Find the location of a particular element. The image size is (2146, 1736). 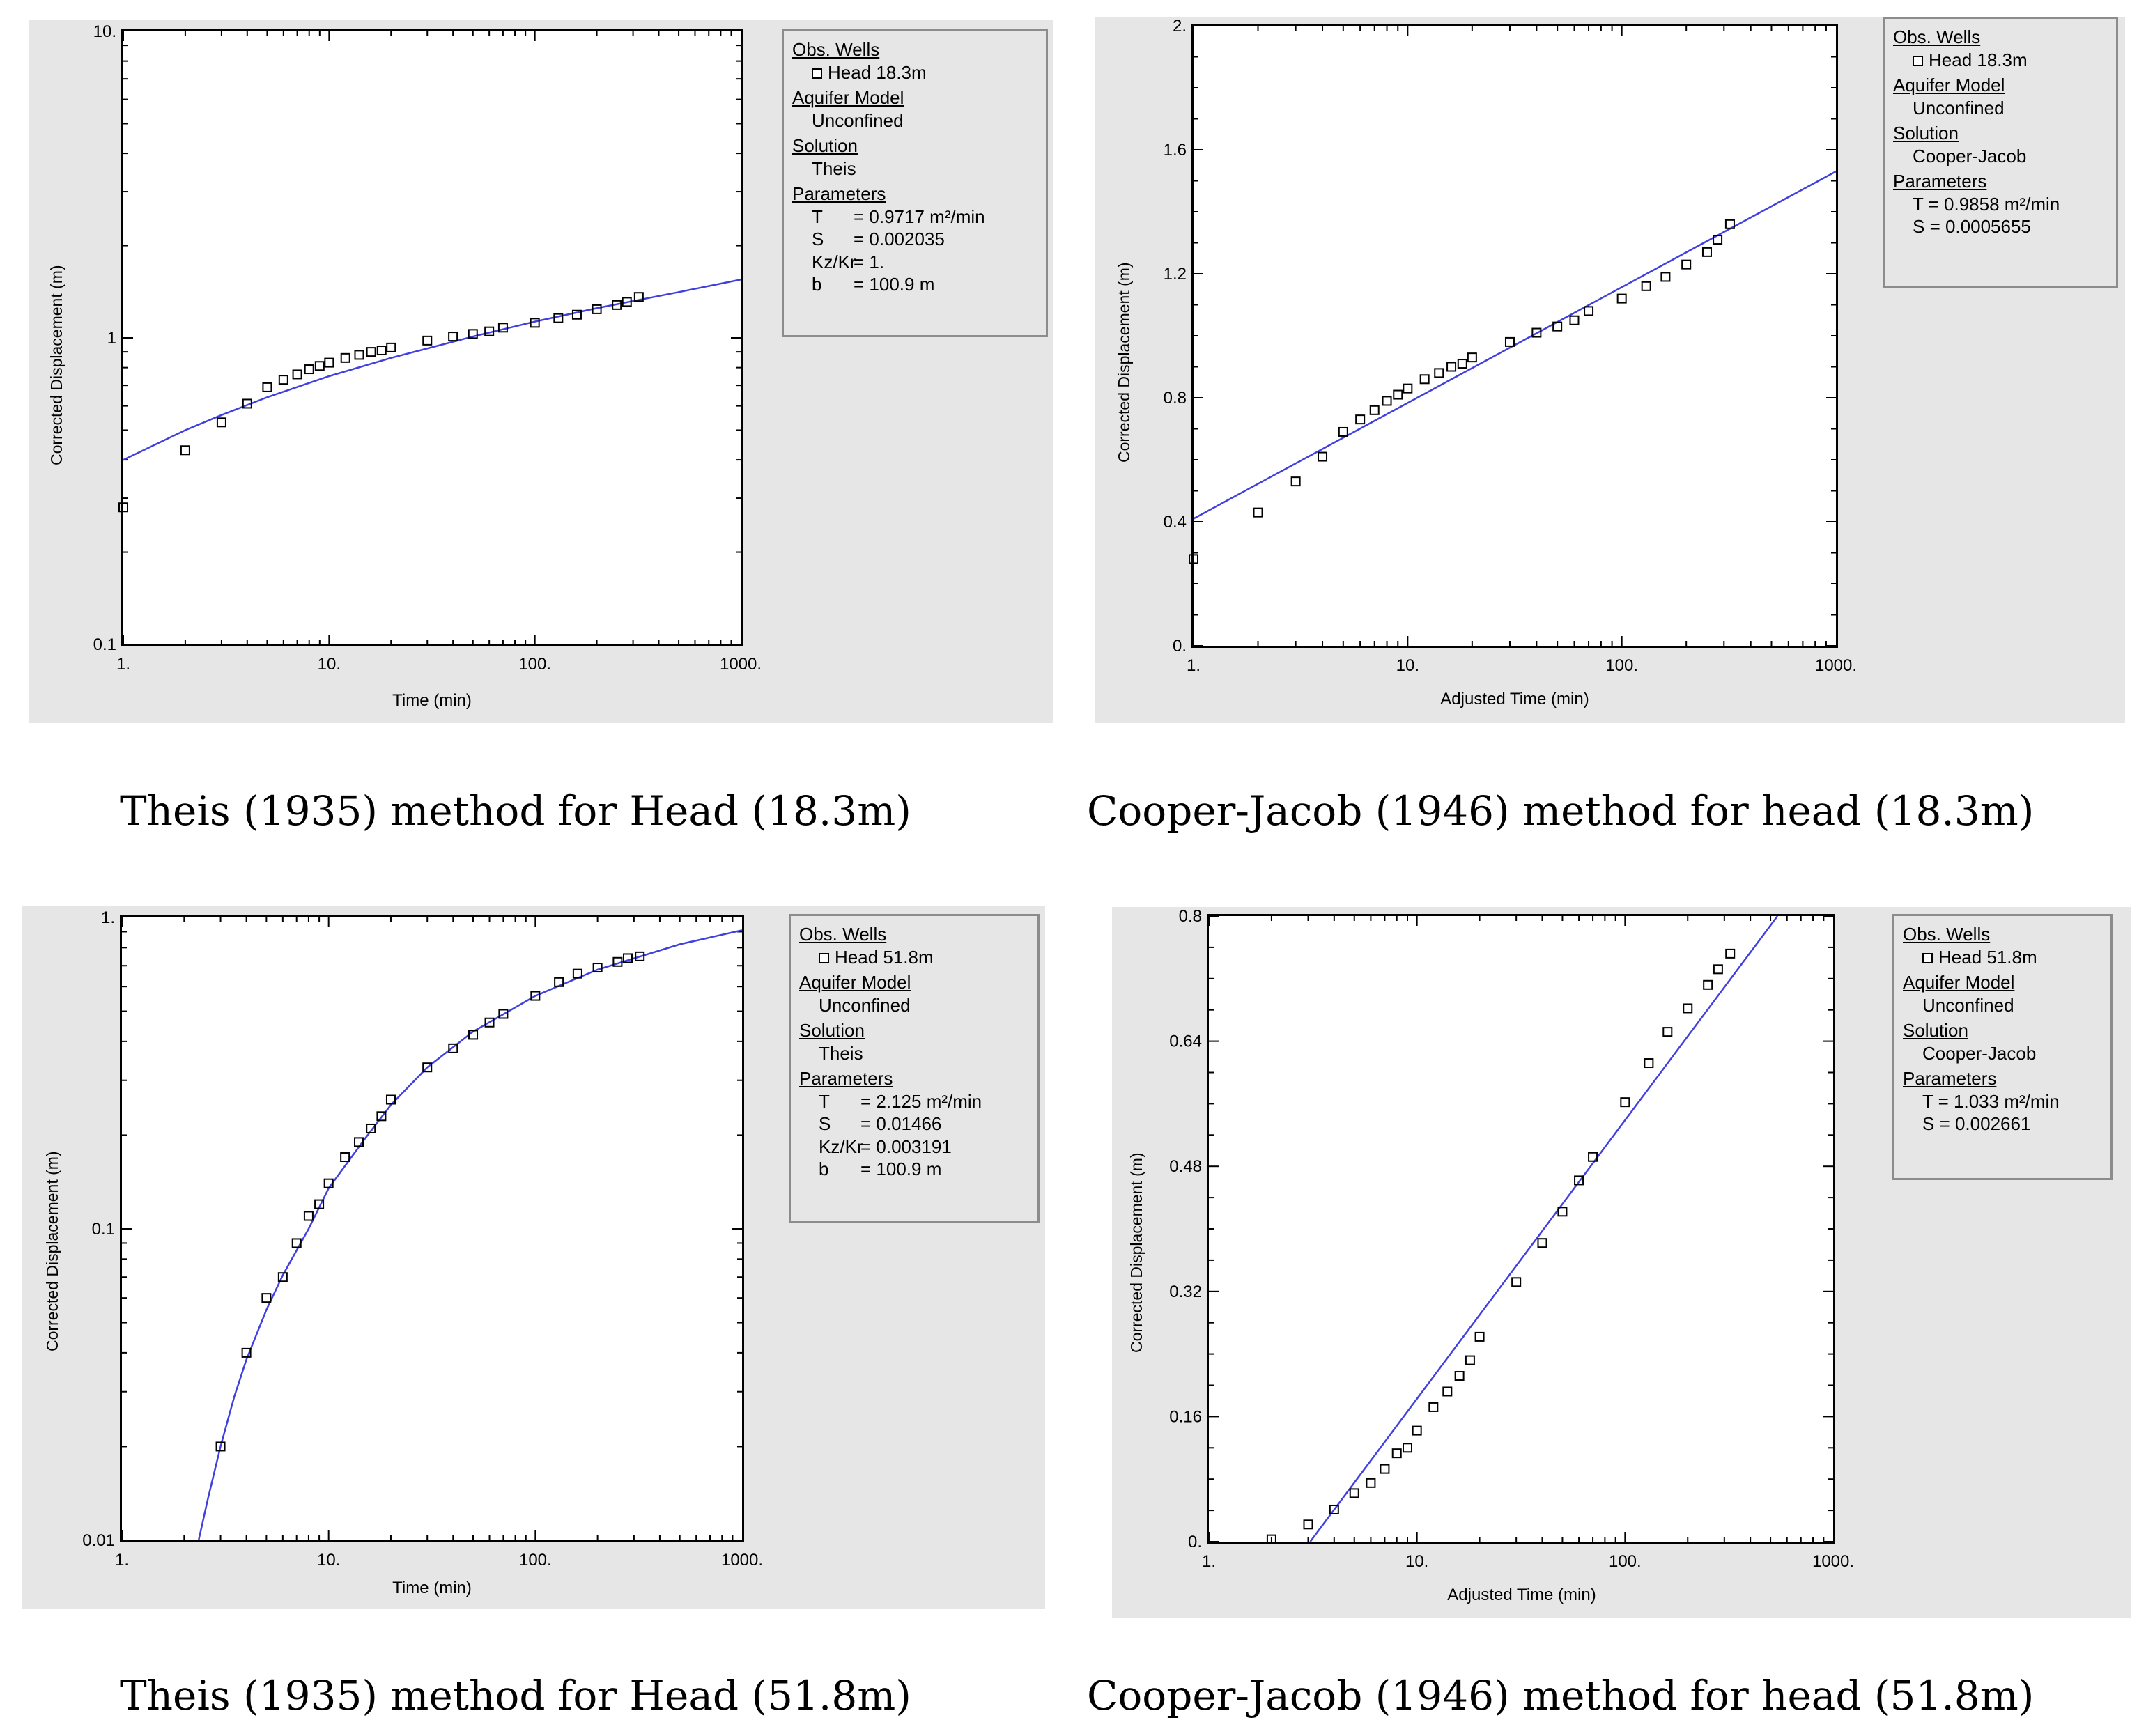

y-tick-label: 0.16 is located at coordinates (1185, 1417).